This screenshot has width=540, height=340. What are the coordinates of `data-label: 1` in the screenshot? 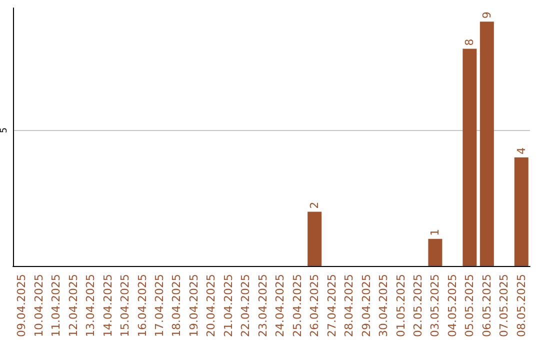 It's located at (435, 232).